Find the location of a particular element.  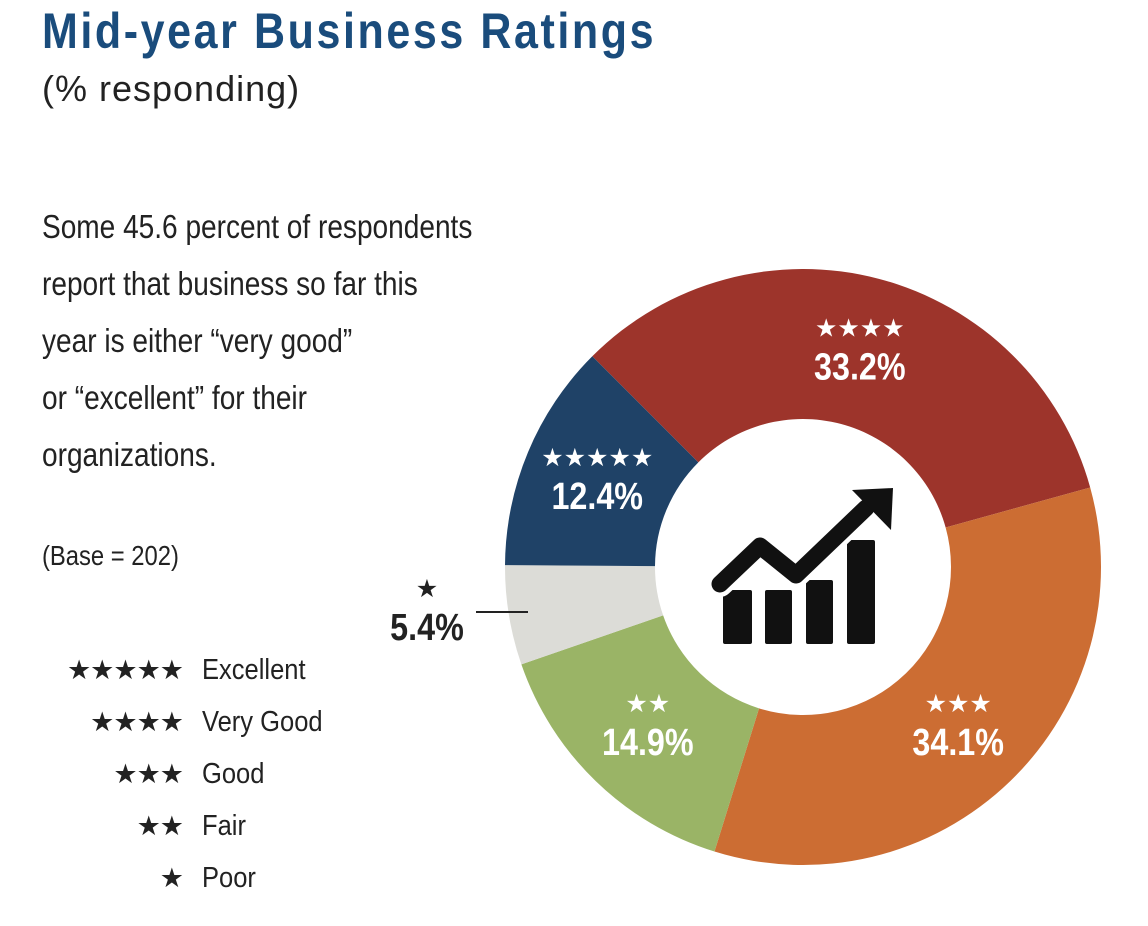

chart-title: Mid-year Business Ratings is located at coordinates (349, 31).